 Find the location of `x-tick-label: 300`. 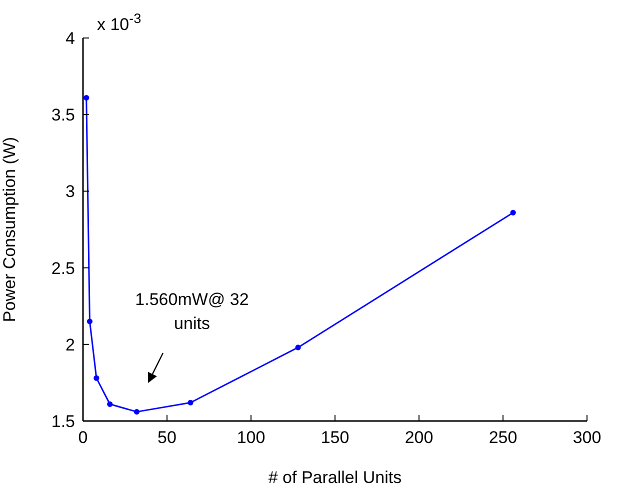

x-tick-label: 300 is located at coordinates (587, 438).